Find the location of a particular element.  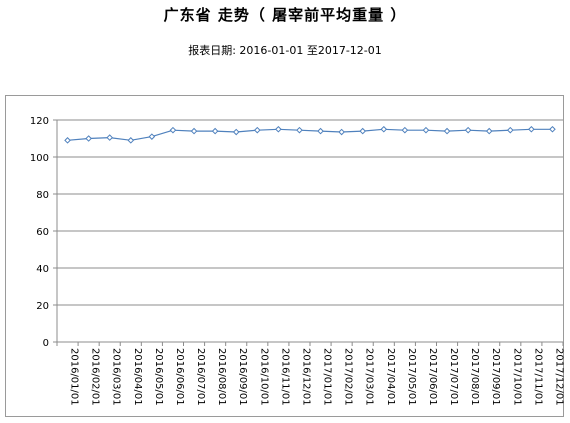

x-tick-label: 2016/04/01 is located at coordinates (137, 377).